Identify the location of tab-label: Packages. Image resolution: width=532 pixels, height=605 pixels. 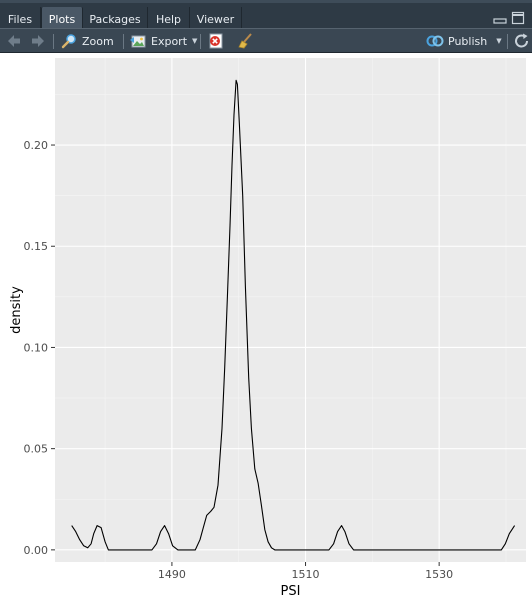
(115, 19).